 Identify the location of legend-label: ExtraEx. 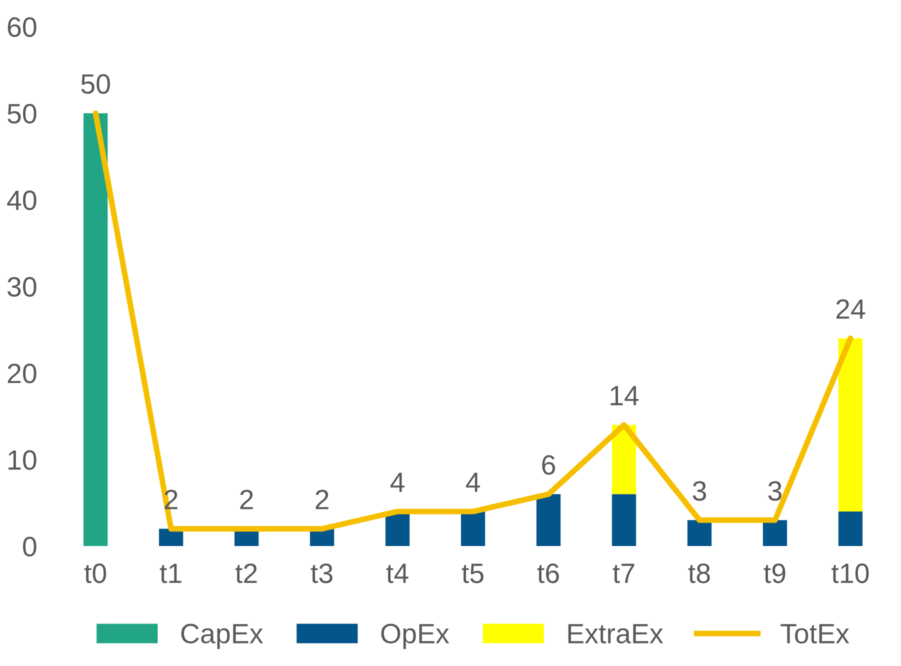
(616, 634).